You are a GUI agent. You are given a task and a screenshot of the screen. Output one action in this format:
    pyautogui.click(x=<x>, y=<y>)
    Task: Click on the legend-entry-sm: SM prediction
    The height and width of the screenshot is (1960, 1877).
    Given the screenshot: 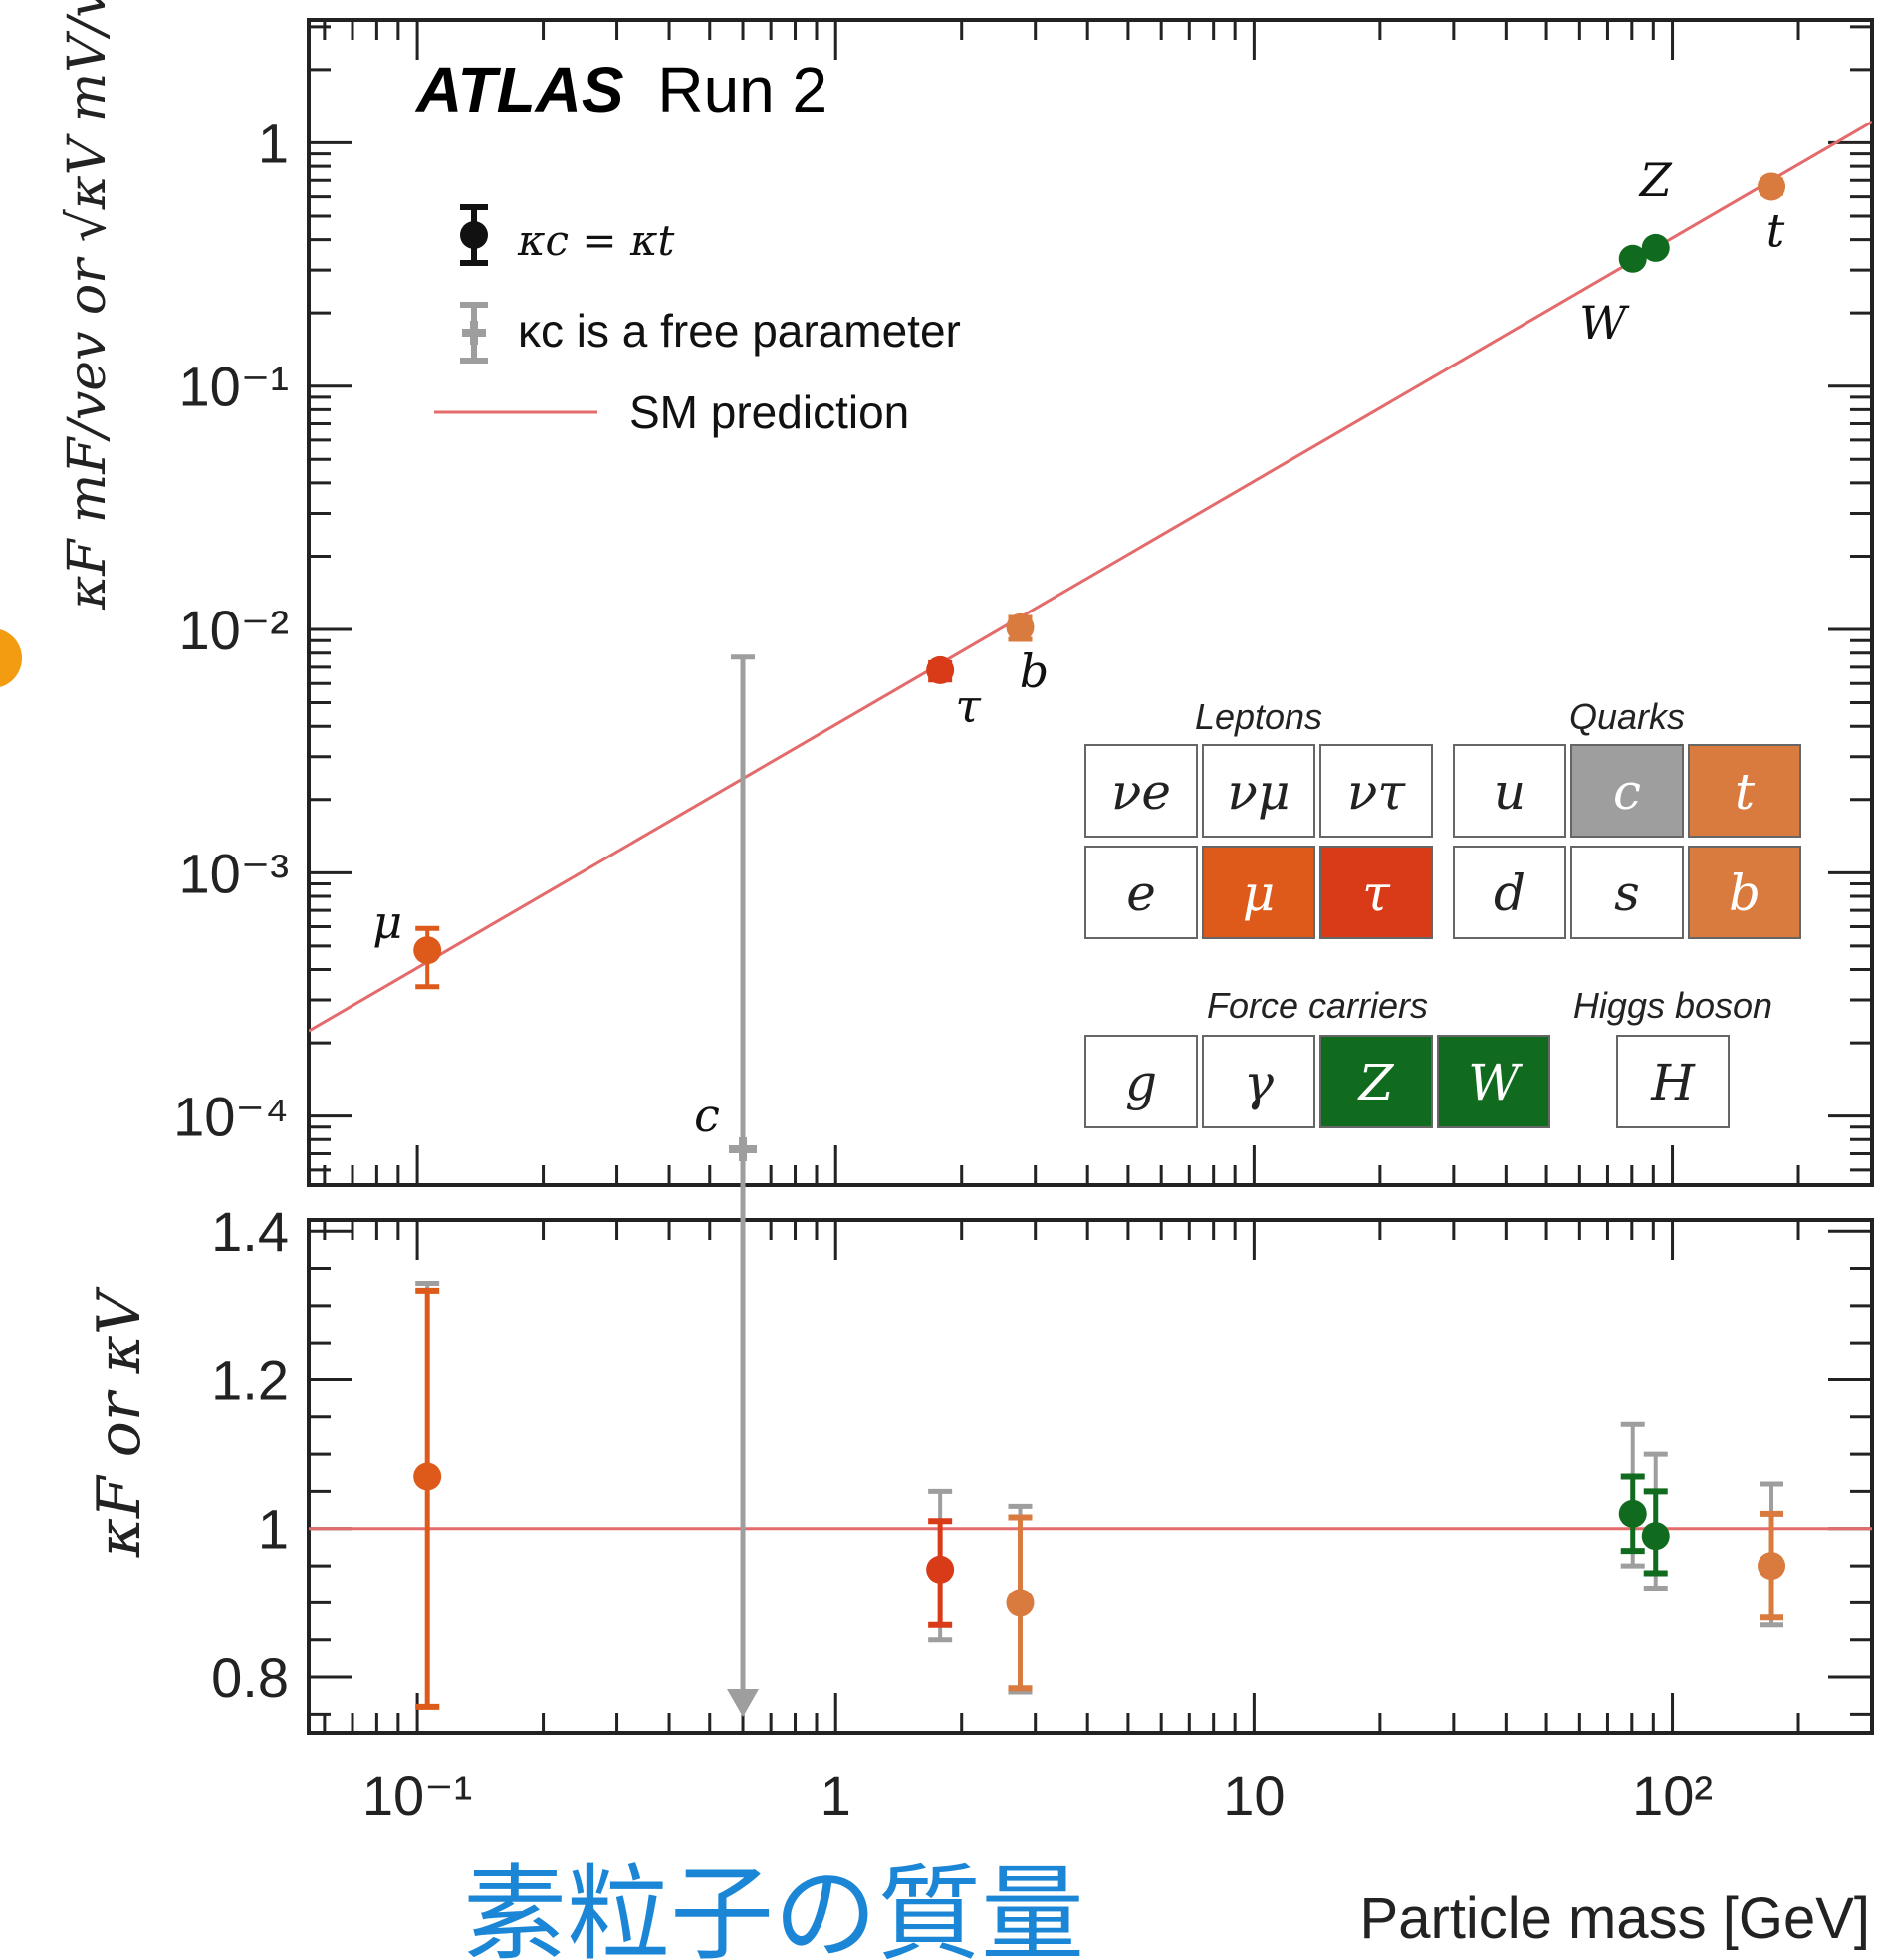 What is the action you would take?
    pyautogui.click(x=769, y=412)
    